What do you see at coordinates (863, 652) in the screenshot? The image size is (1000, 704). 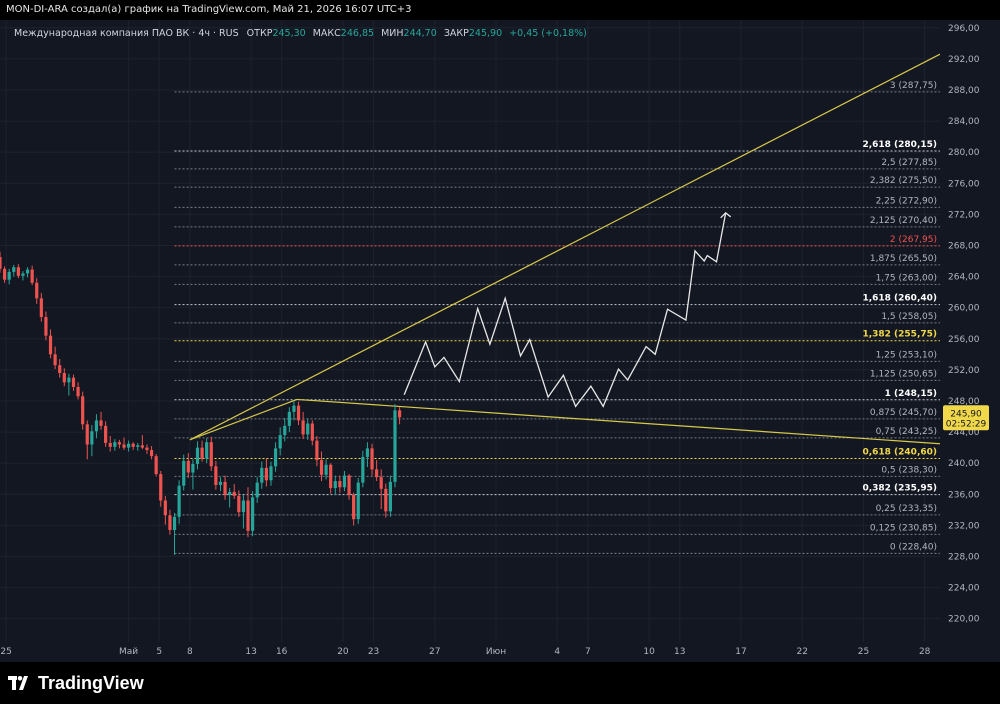 I see `time-tick-label: 25` at bounding box center [863, 652].